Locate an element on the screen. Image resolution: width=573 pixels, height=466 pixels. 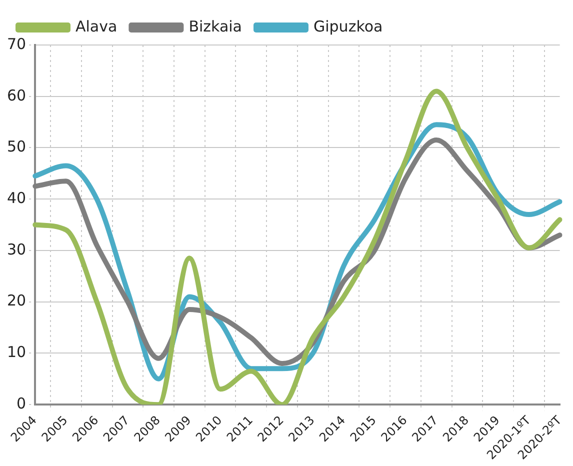
y-tick-label: 40 is located at coordinates (16, 197).